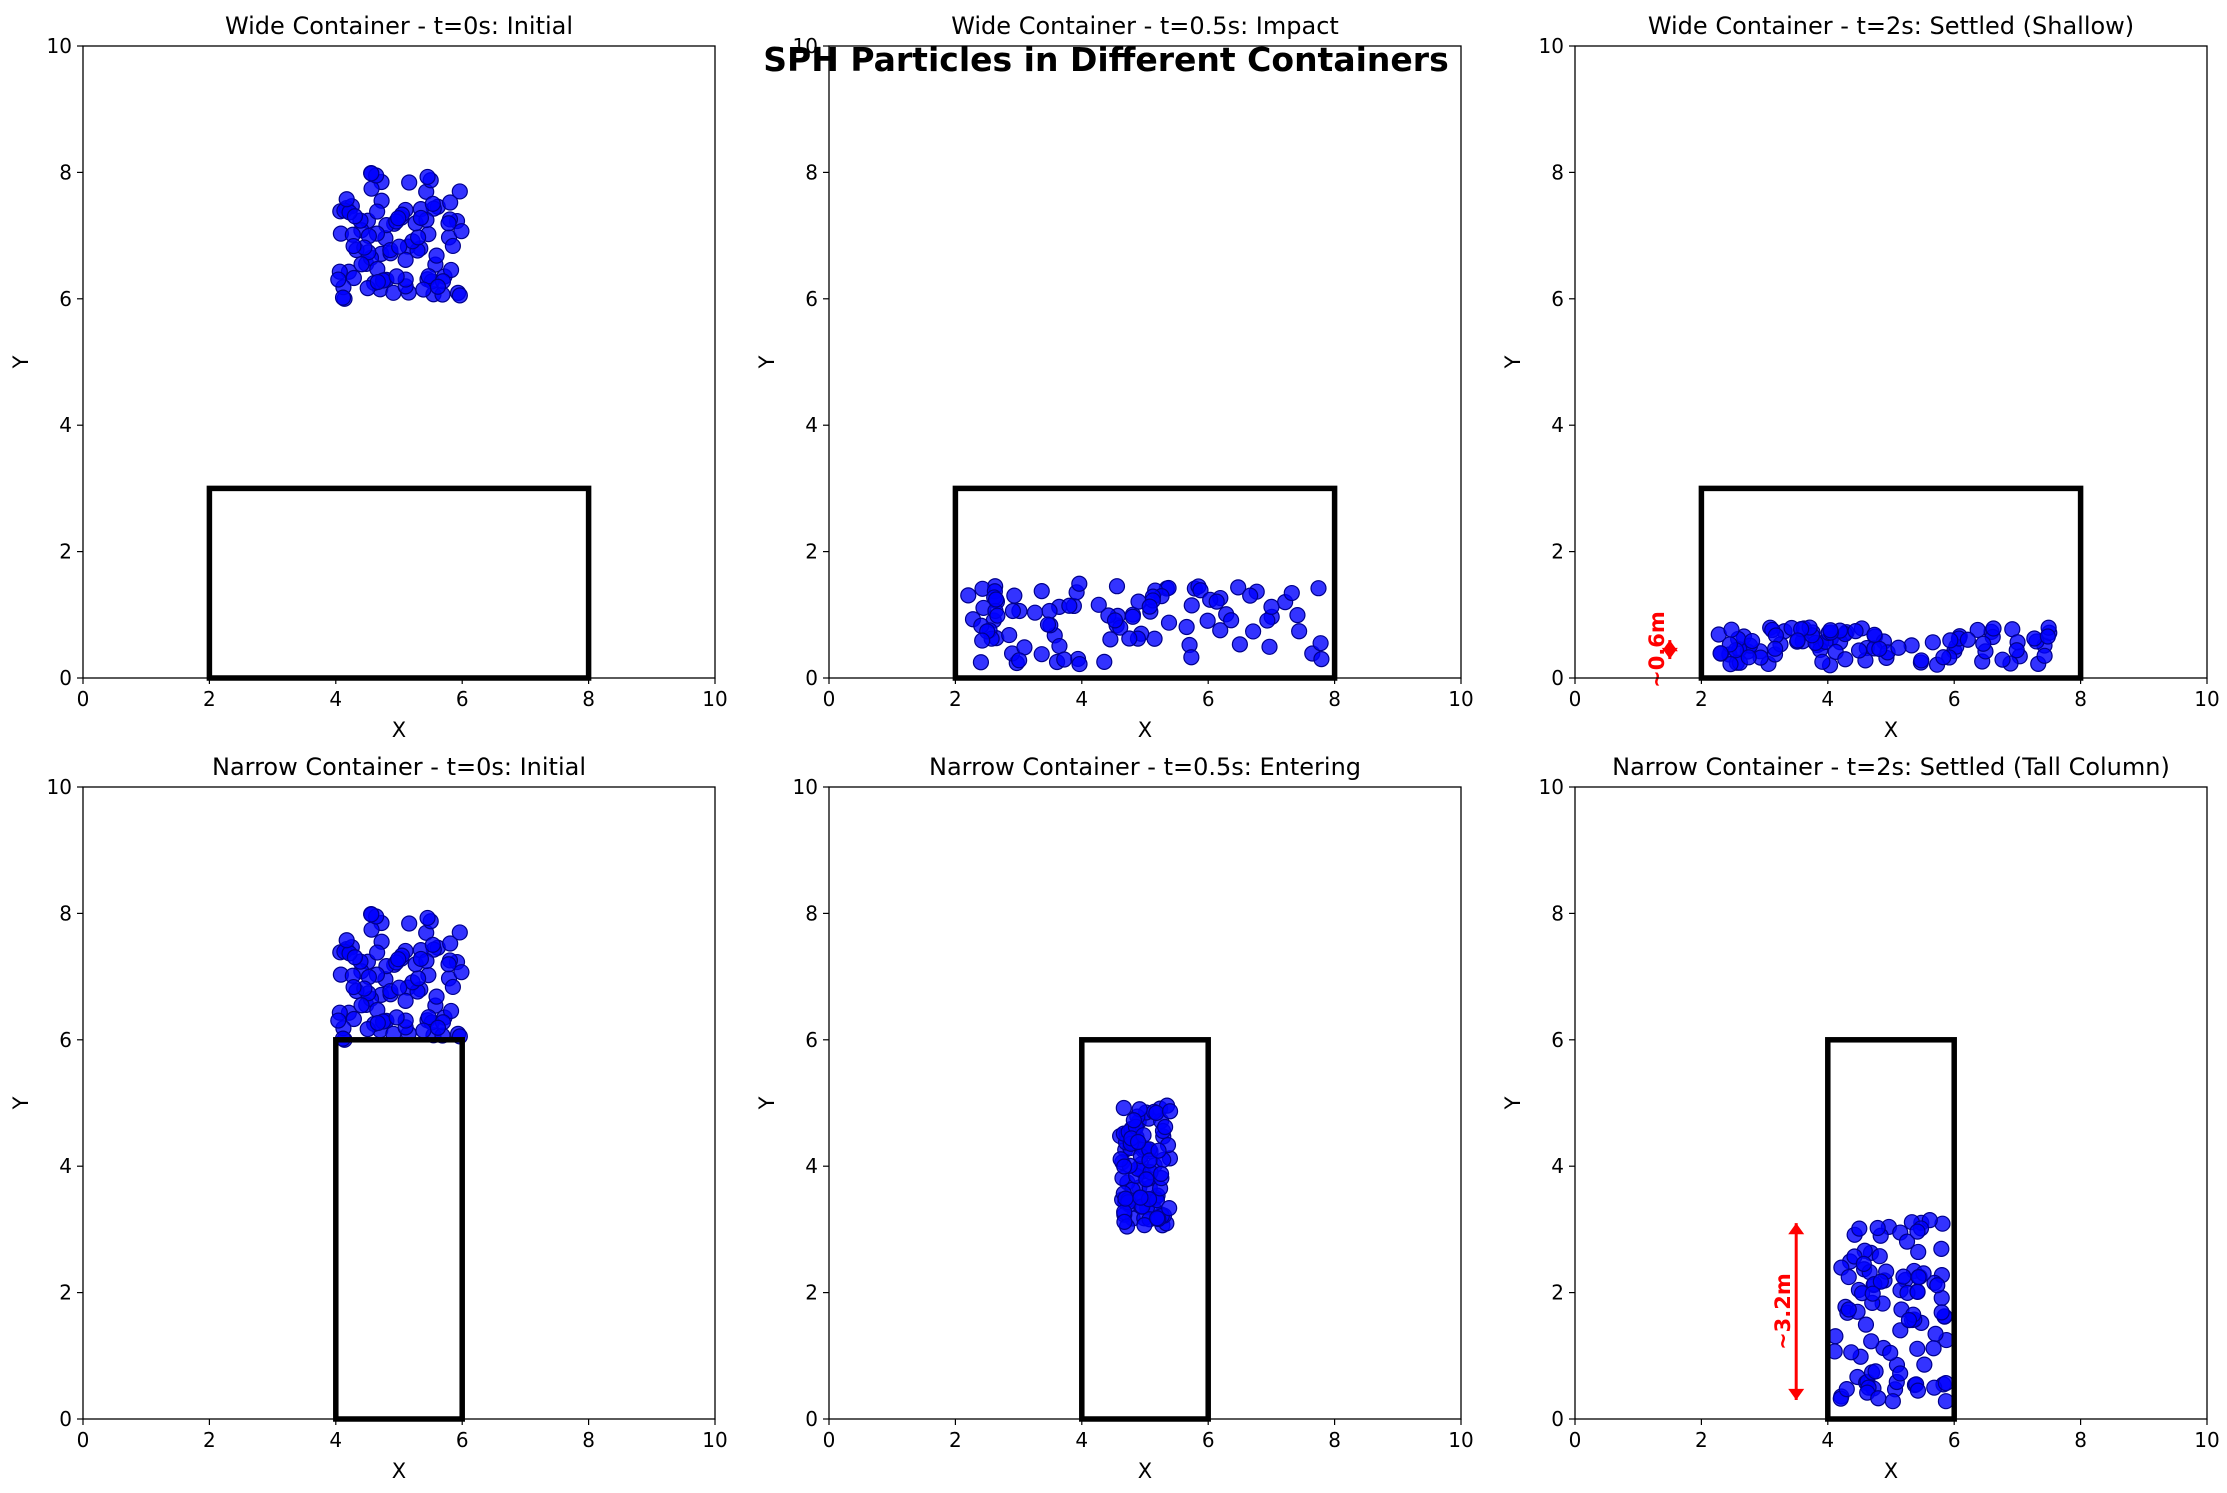 The width and height of the screenshot is (2227, 1493). Describe the element at coordinates (1796, 1229) in the screenshot. I see `annotation-arrow-head-top` at that location.